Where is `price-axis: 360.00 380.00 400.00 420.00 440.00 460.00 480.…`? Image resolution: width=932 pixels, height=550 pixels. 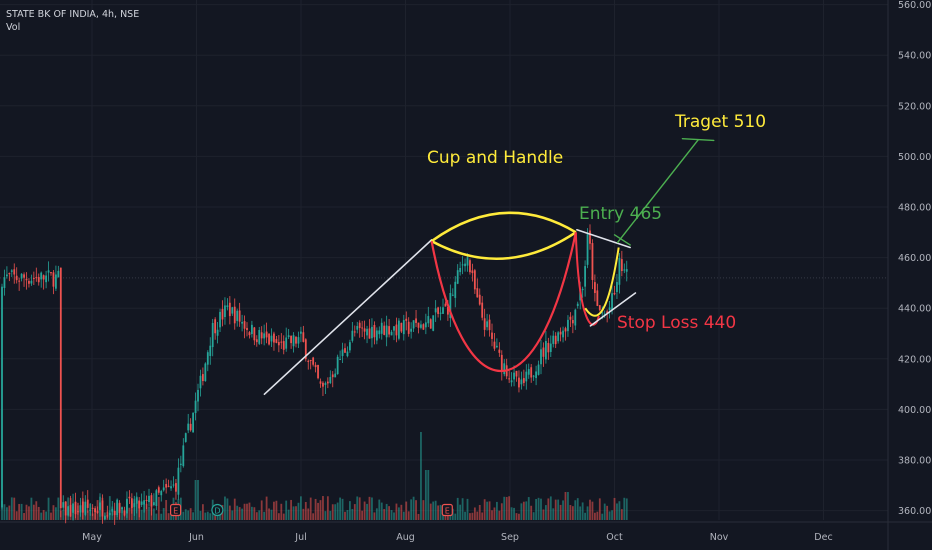
price-axis: 360.00 380.00 400.00 420.00 440.00 460.00 480.… is located at coordinates (914, 258).